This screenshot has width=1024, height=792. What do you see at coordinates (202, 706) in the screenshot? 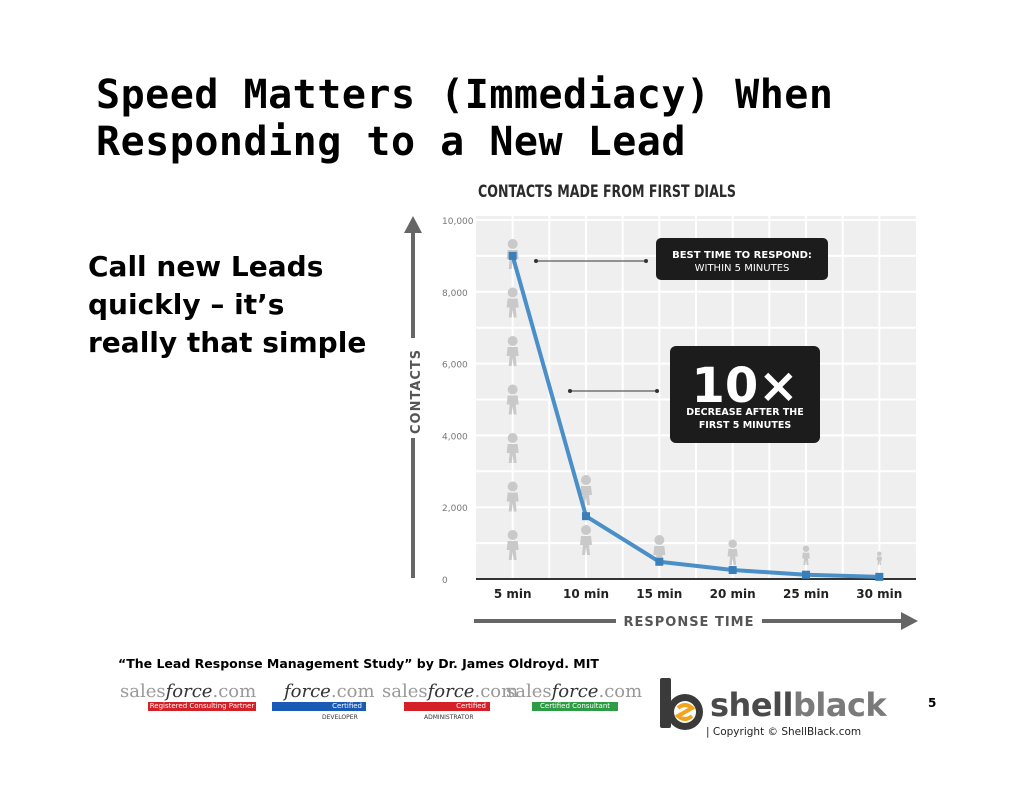
I see `badge-bar: Registered Consulting Partner` at bounding box center [202, 706].